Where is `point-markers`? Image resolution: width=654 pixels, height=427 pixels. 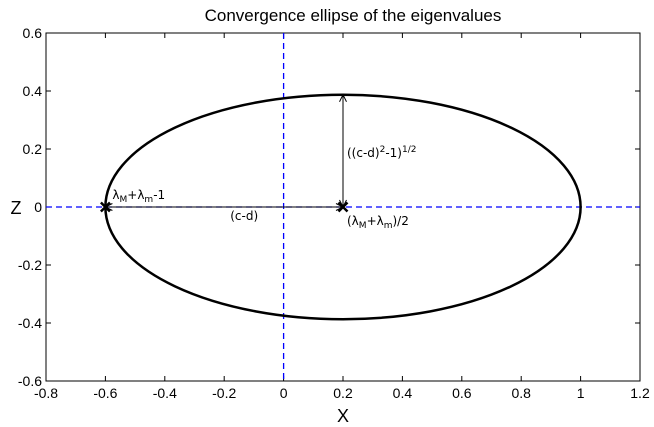
point-markers is located at coordinates (224, 207).